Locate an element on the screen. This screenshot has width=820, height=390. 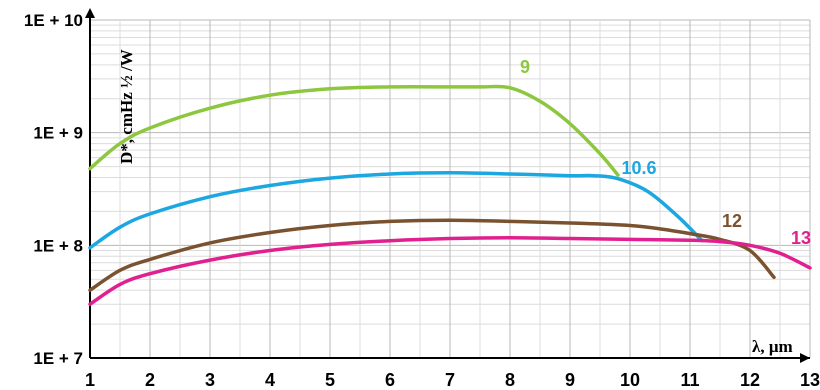
series-label-9: 9 is located at coordinates (525, 67).